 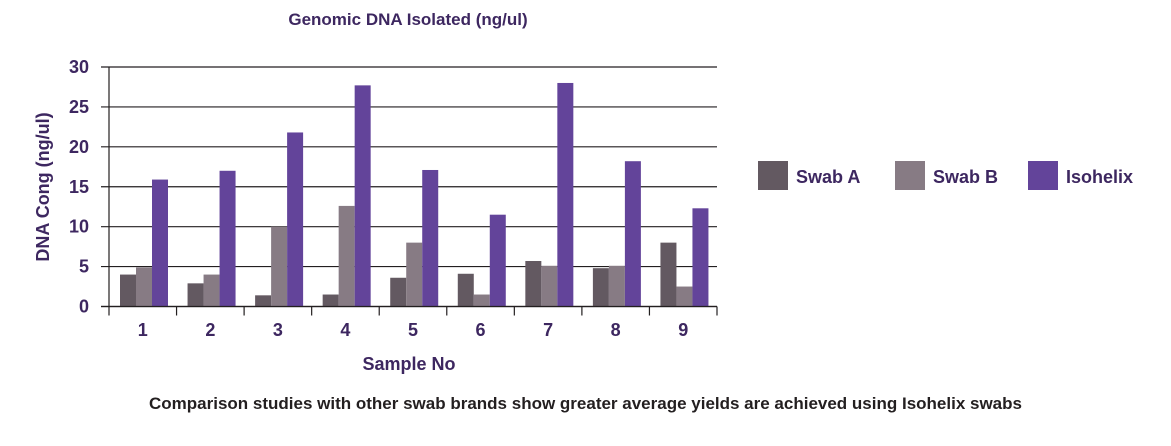 I want to click on y-tick-labels: 0 5 10 15 20 25 30, so click(x=79, y=187).